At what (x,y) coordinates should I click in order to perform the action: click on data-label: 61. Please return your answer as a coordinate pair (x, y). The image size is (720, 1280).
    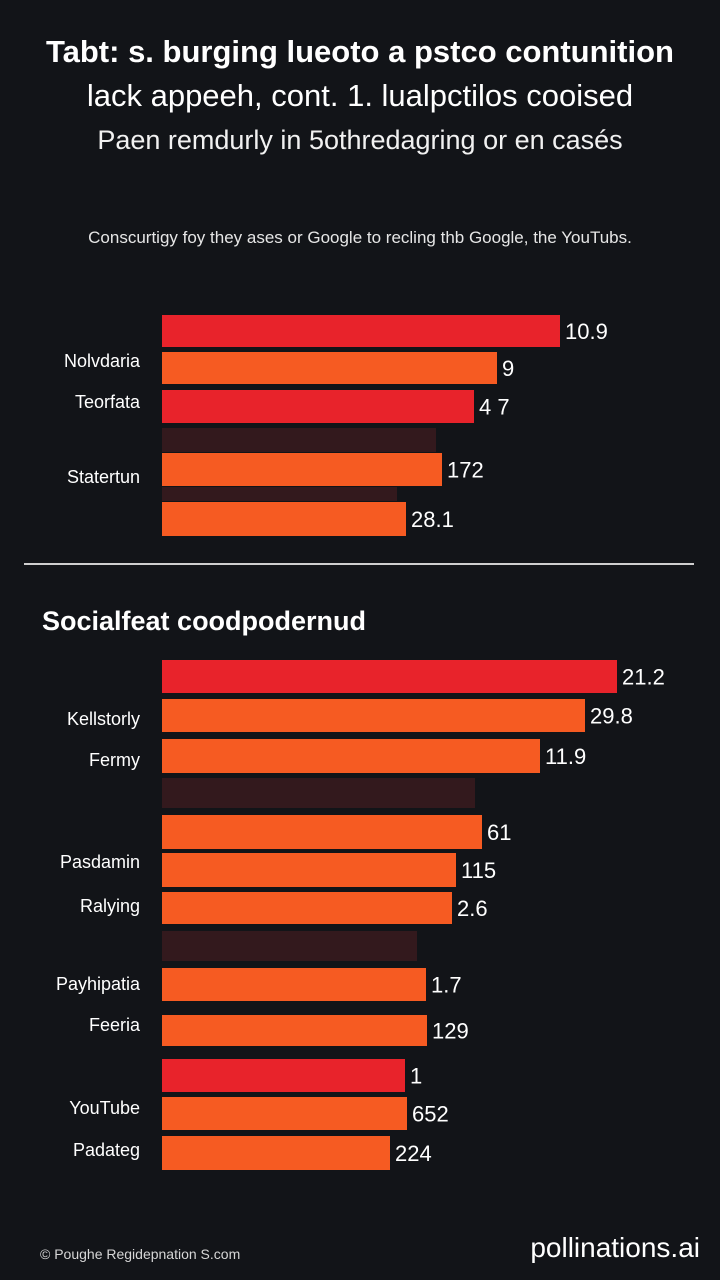
    Looking at the image, I should click on (499, 832).